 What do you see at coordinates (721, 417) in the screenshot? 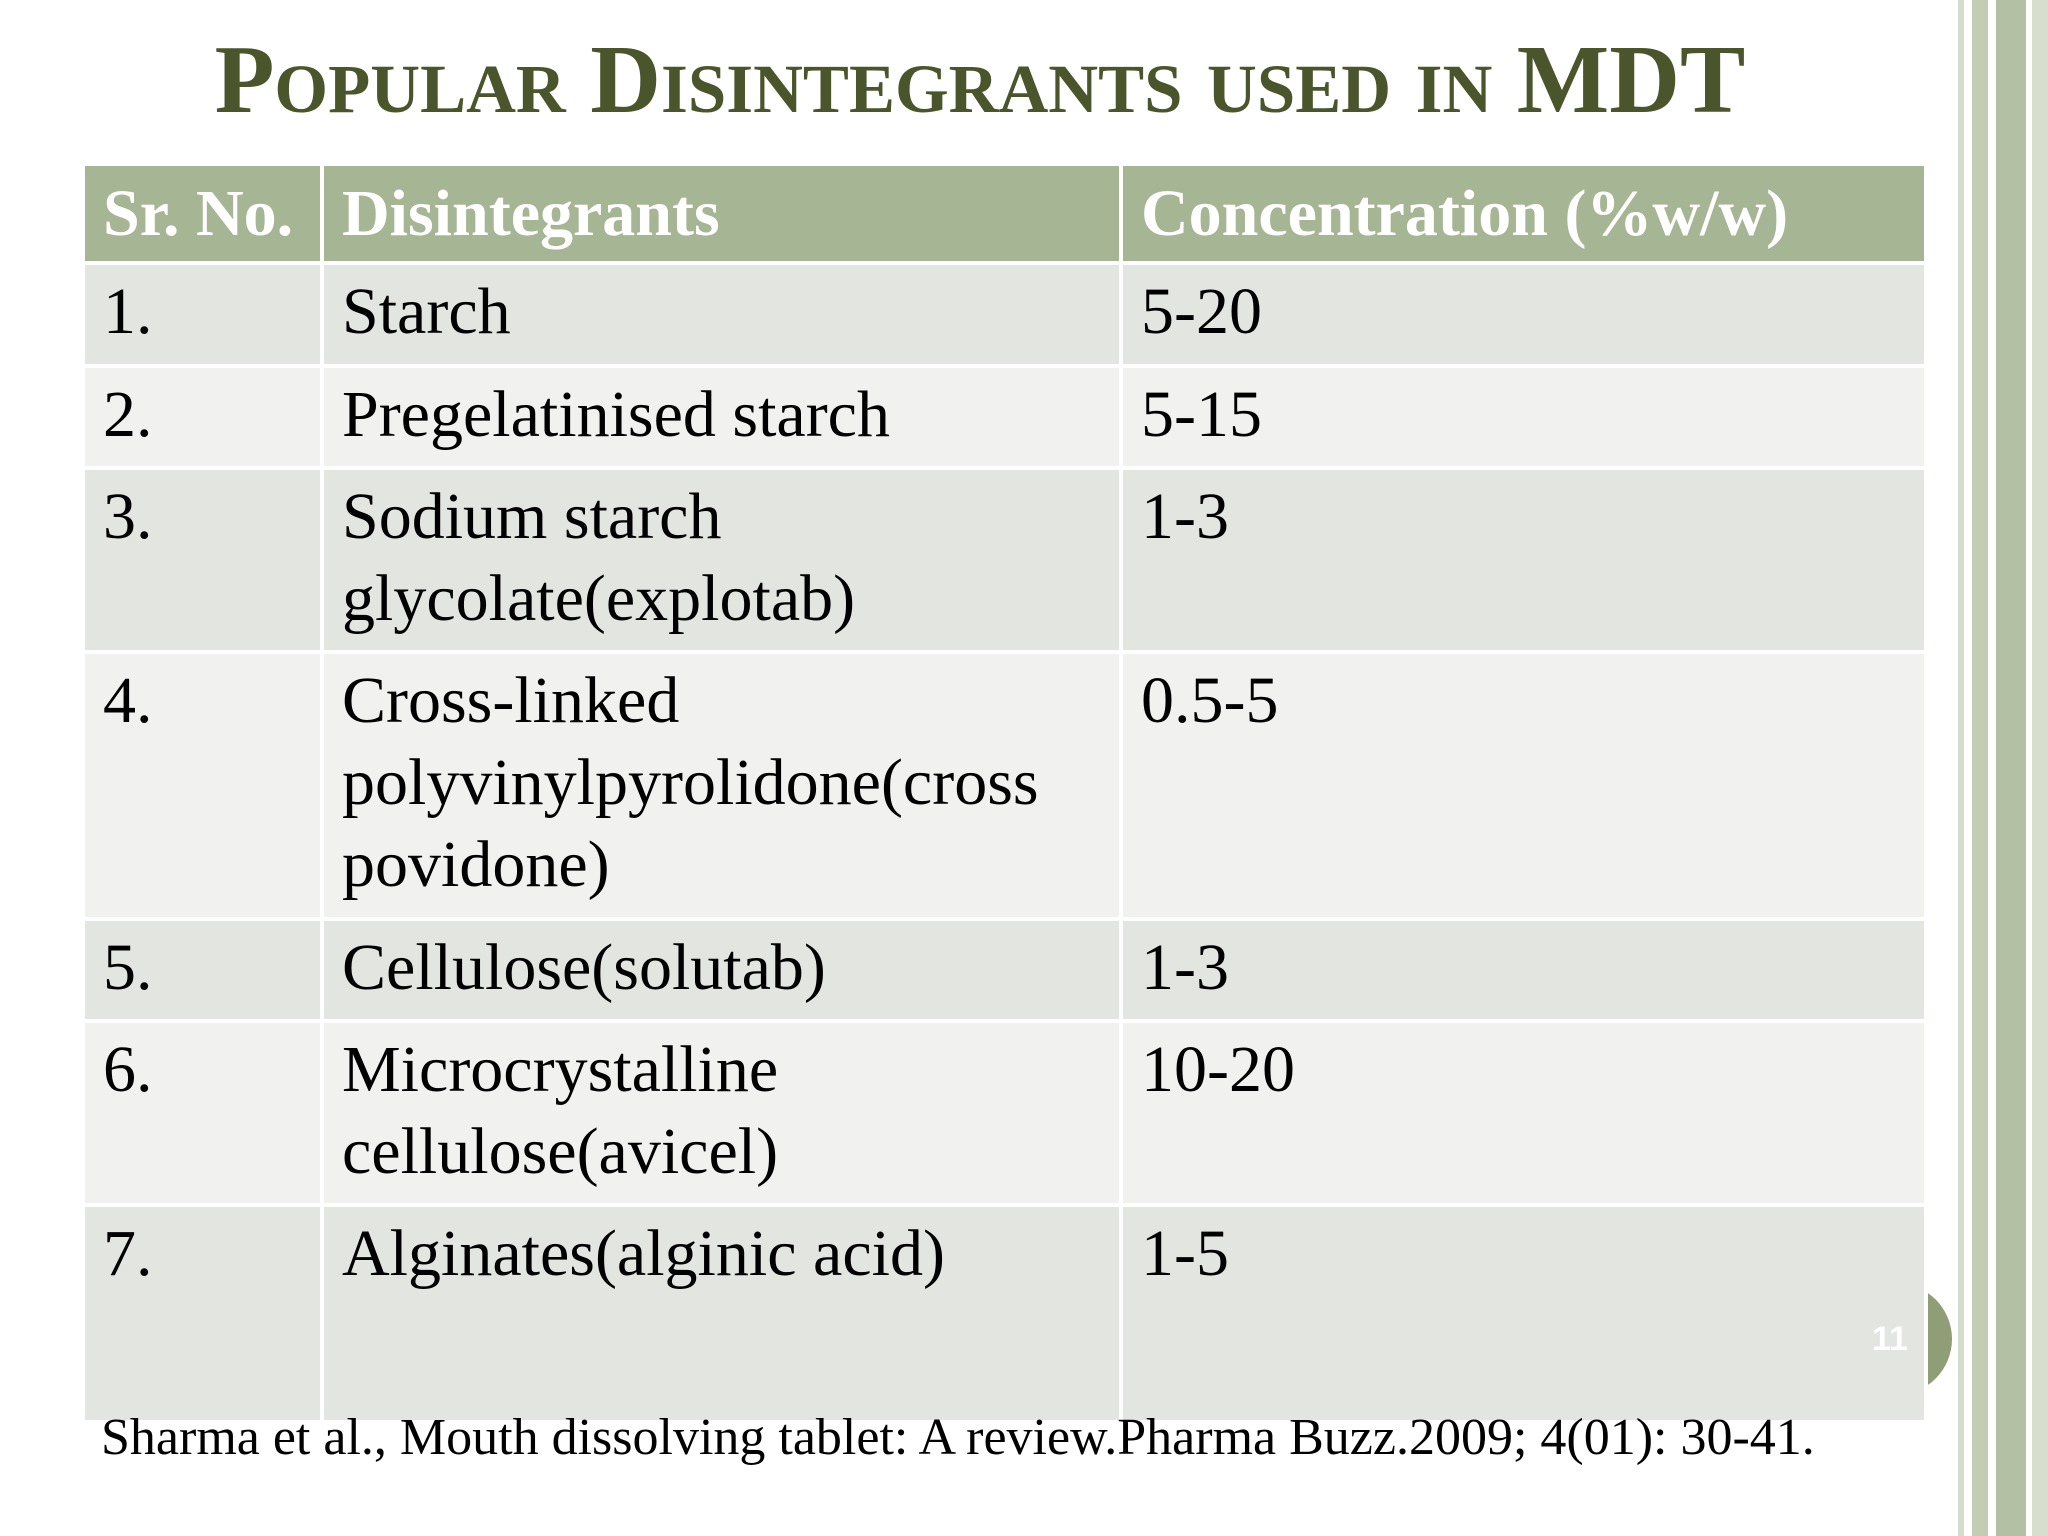
I see `table-cell: Pregelatinised starch` at bounding box center [721, 417].